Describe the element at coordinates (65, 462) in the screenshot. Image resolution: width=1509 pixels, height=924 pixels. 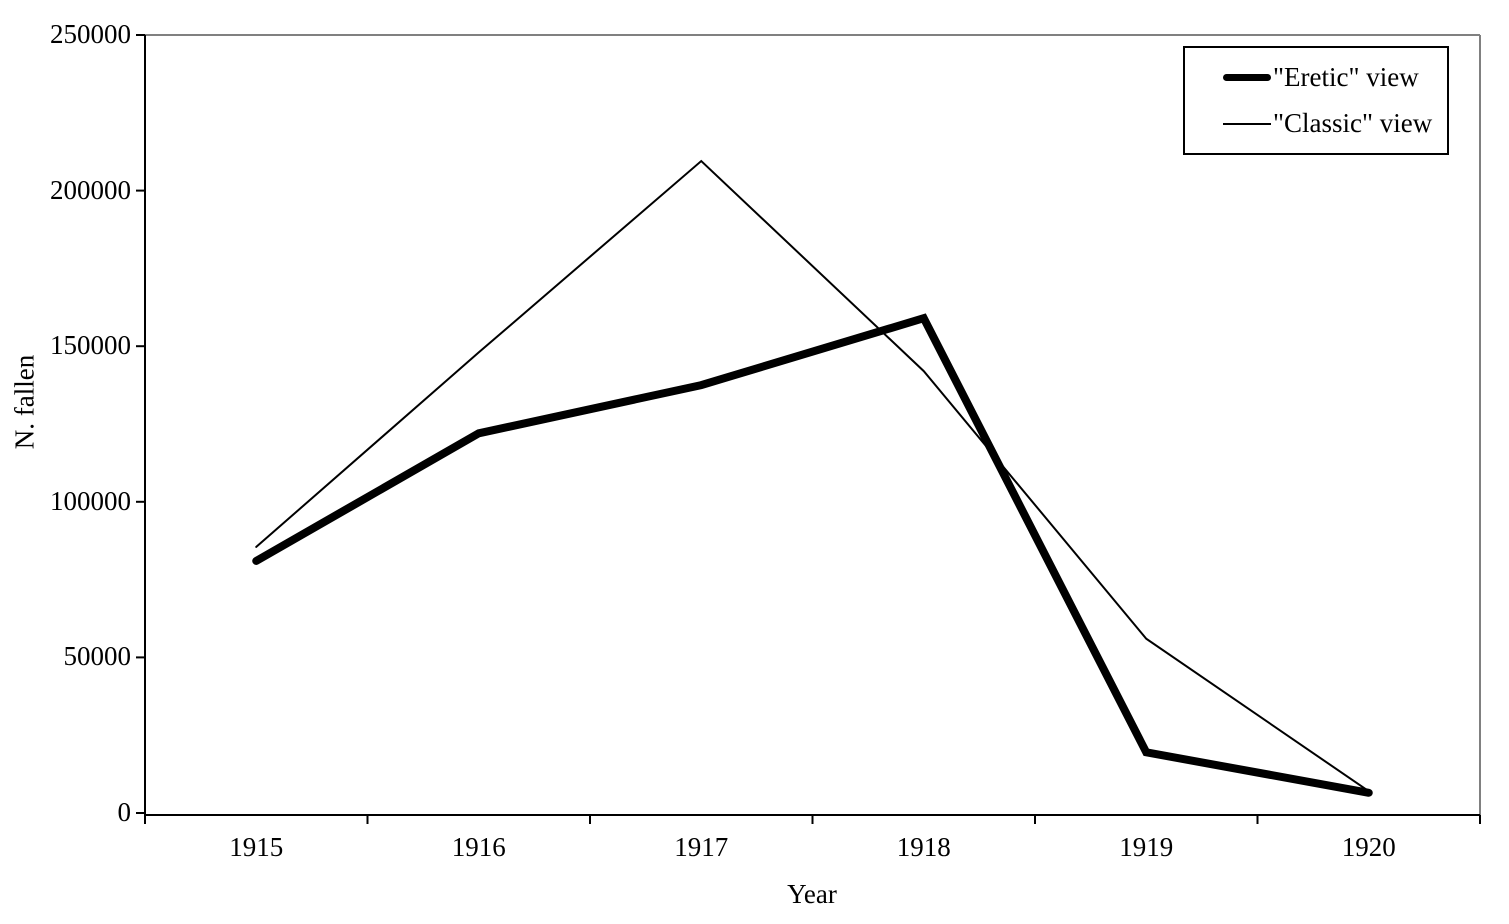
I see `y-axis-labels: 0 50000 100000 150000 200000 250000` at that location.